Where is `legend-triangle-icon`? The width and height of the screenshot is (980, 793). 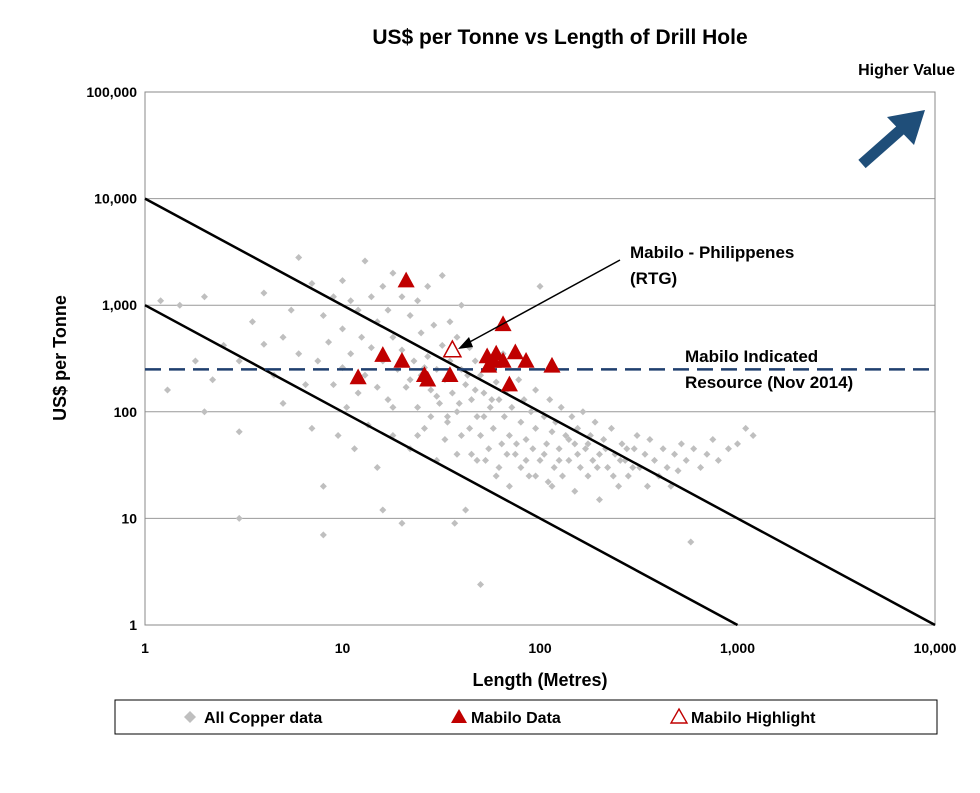 legend-triangle-icon is located at coordinates (459, 716).